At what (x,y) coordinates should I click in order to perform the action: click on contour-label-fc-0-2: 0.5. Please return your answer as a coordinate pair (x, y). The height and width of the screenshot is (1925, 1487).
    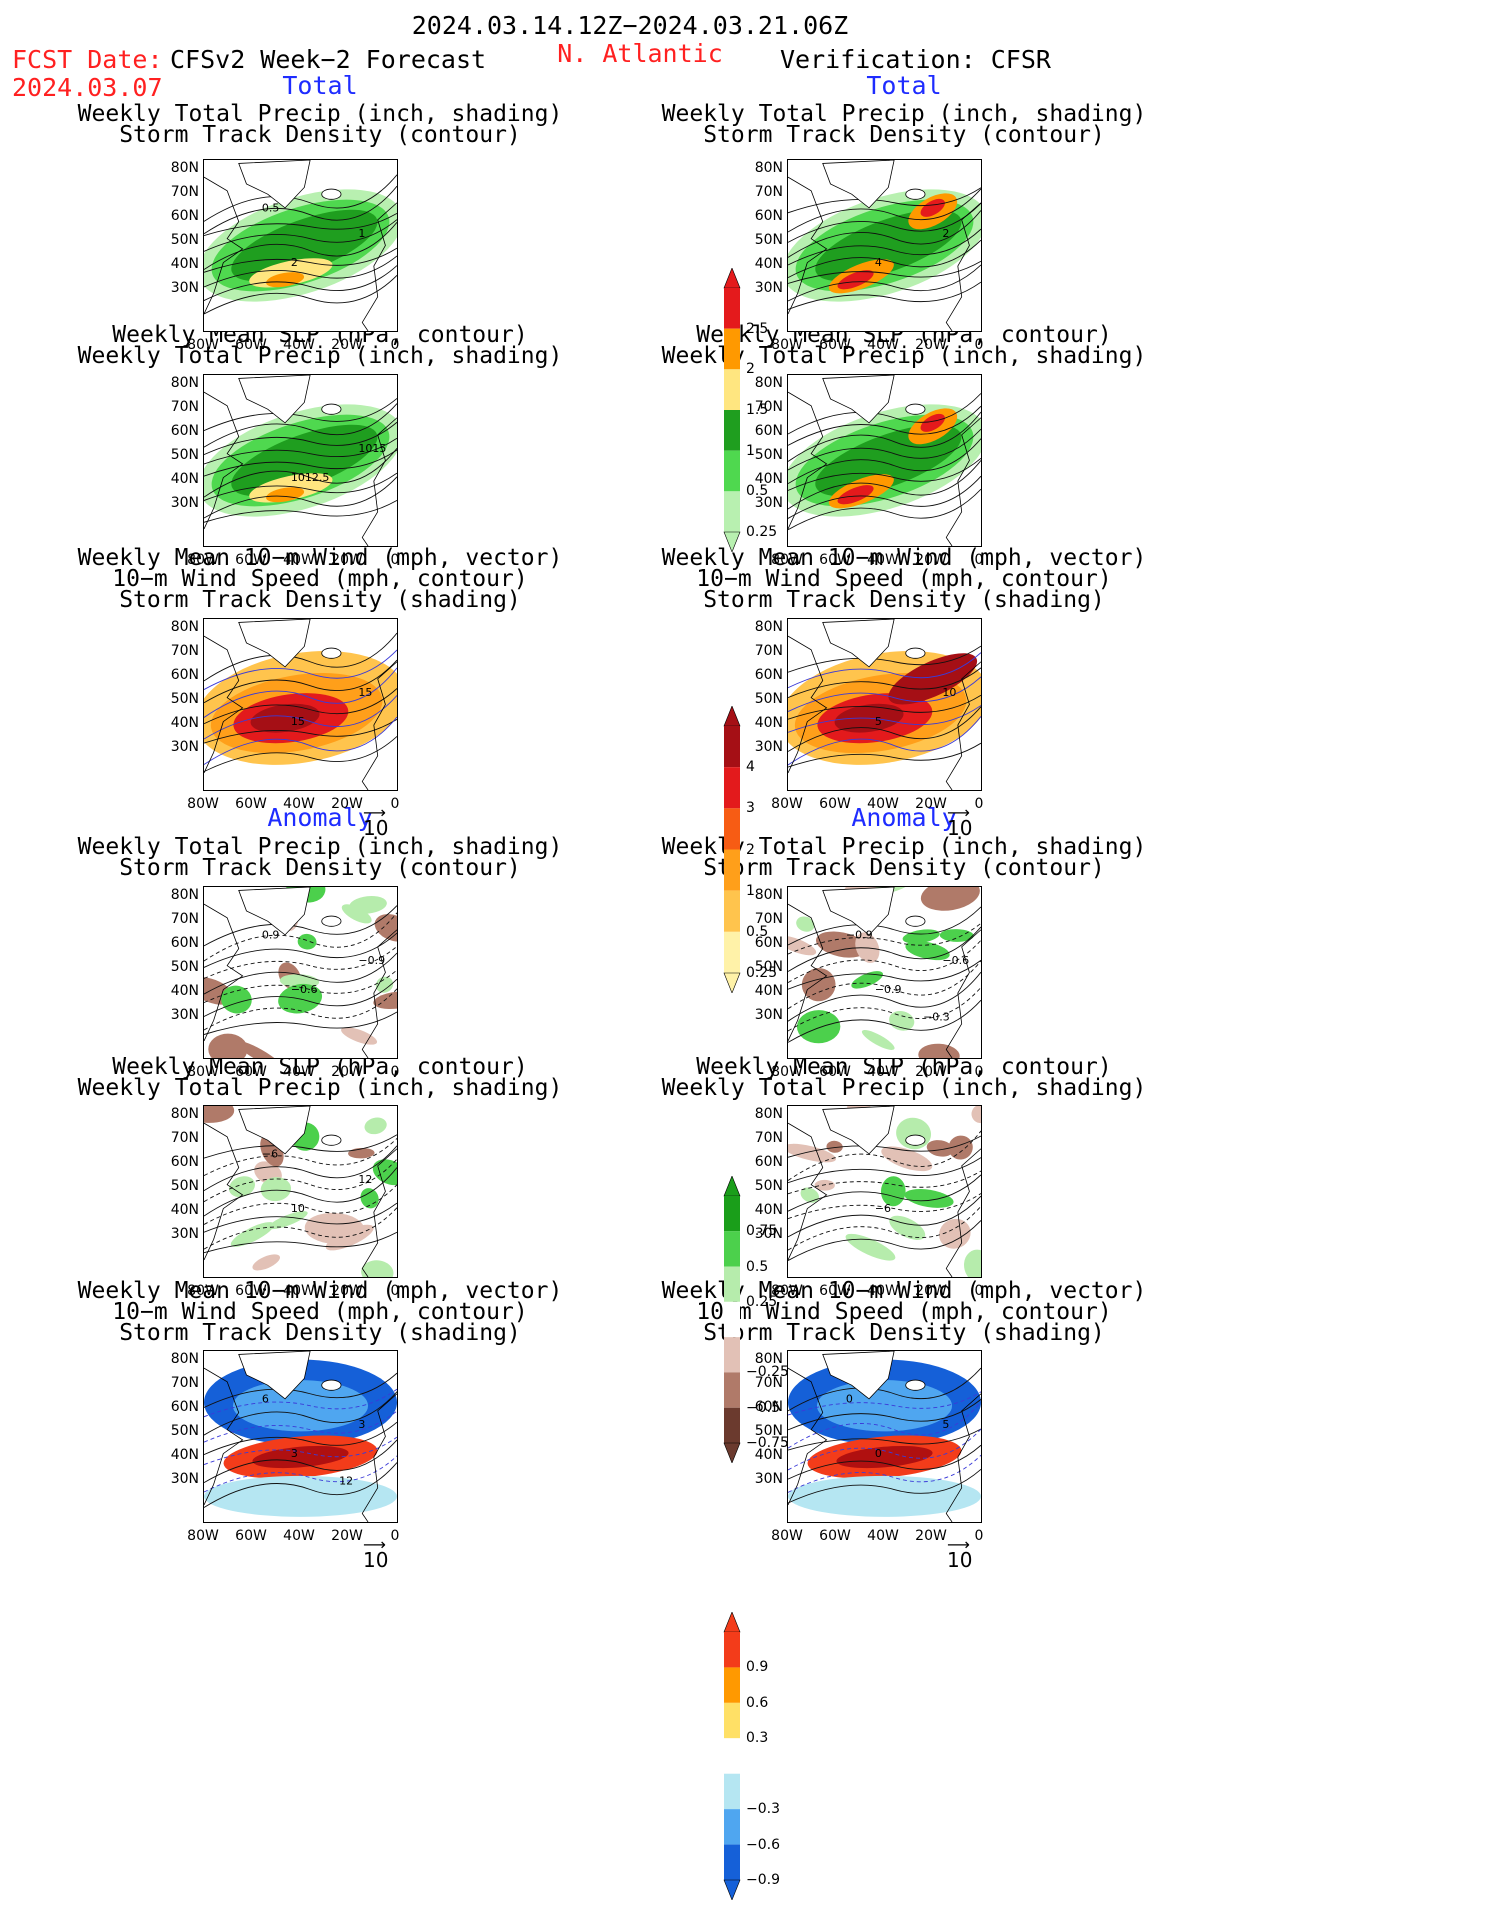
    Looking at the image, I should click on (271, 207).